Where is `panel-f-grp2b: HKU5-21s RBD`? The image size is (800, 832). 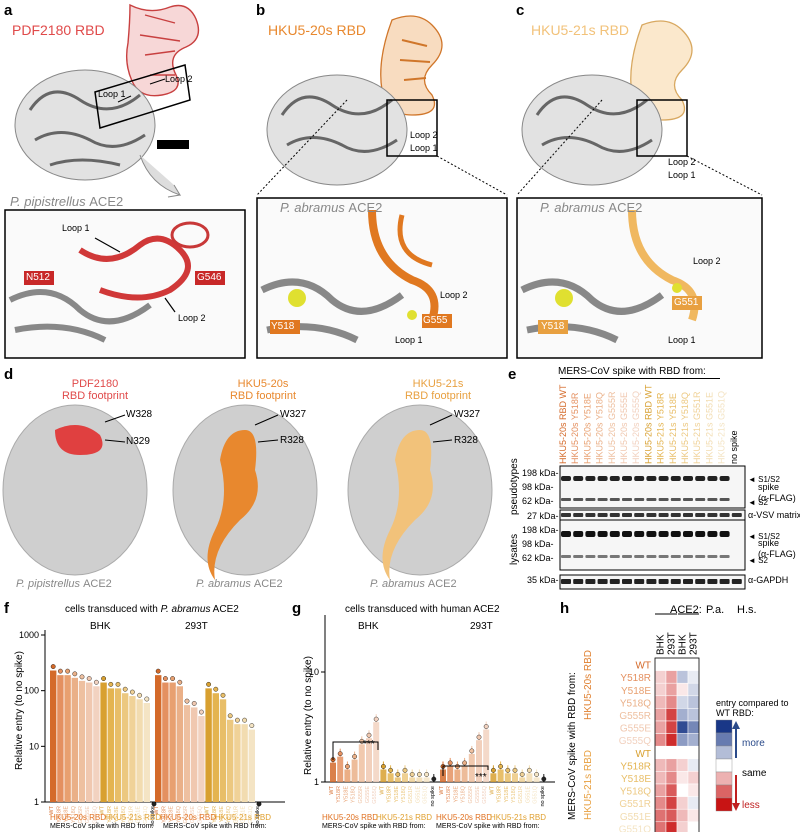 panel-f-grp2b: HKU5-21s RBD is located at coordinates (243, 817).